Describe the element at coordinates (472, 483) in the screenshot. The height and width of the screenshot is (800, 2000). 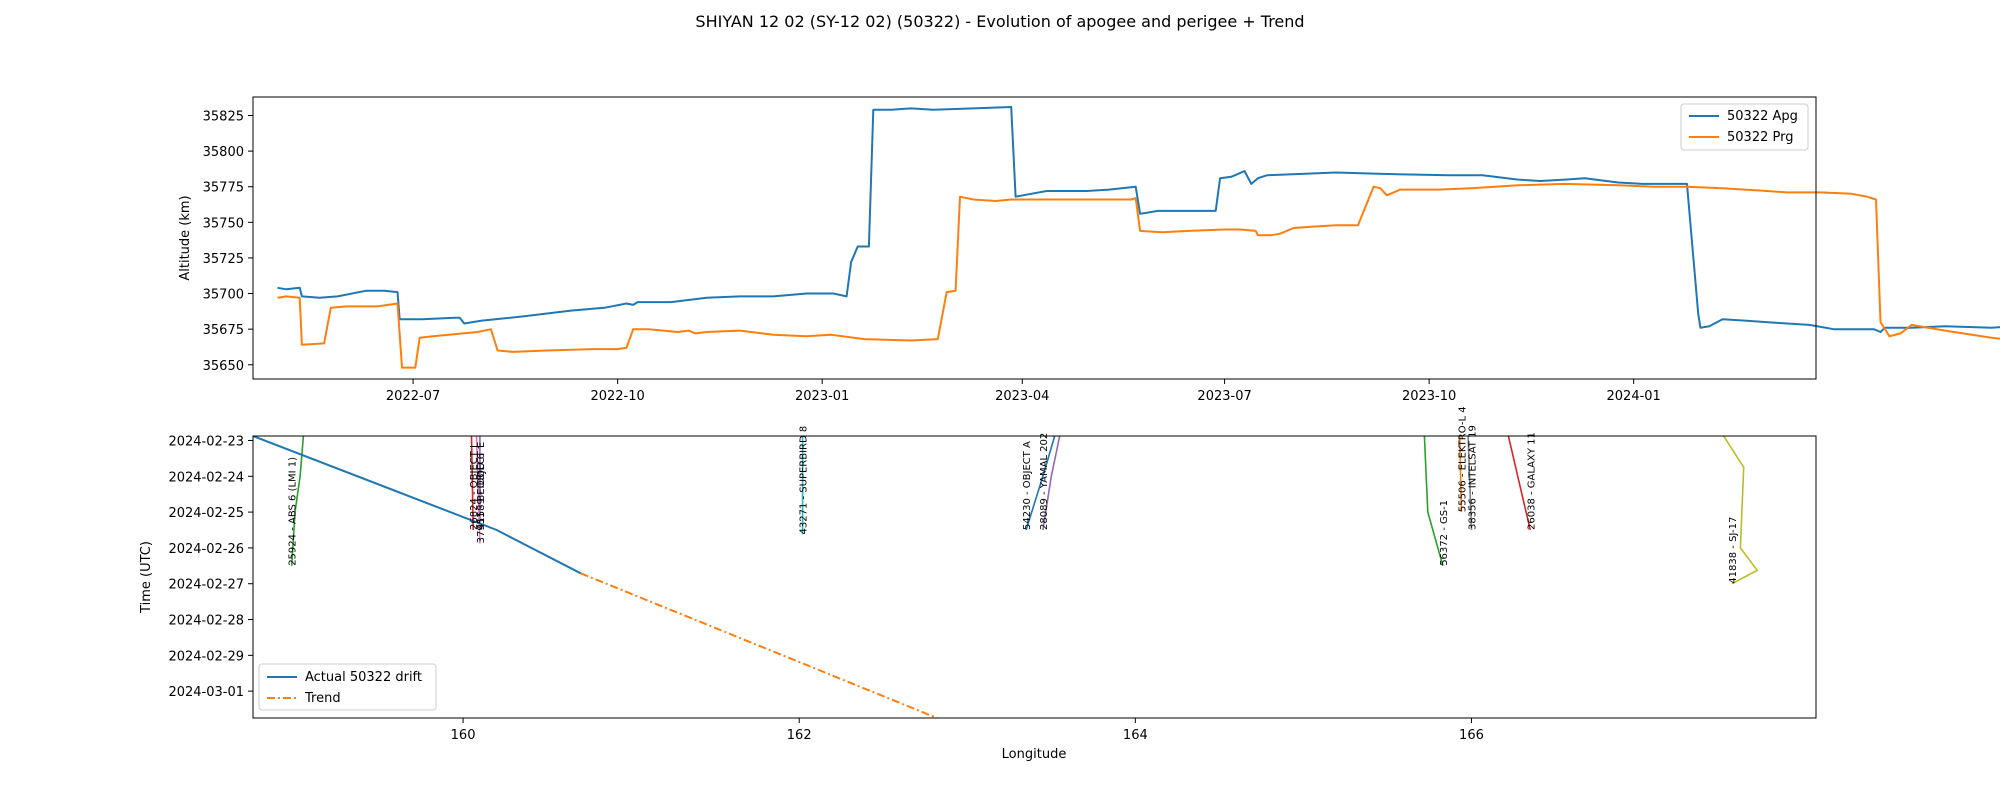
I see `object-track-26824-object-j` at that location.